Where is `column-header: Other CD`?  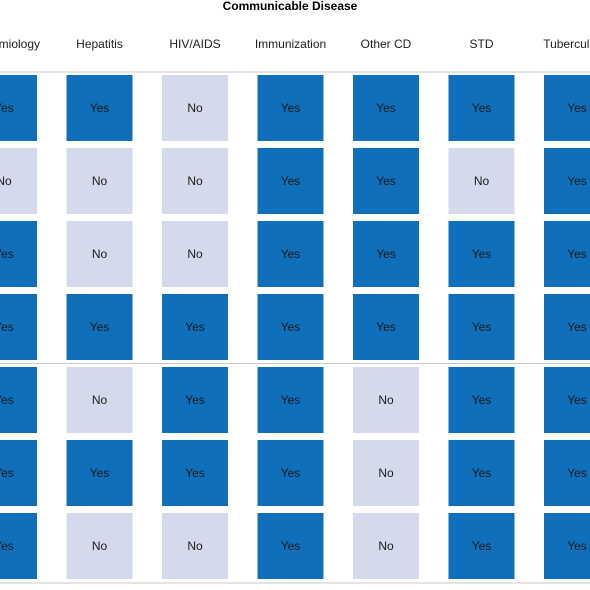 column-header: Other CD is located at coordinates (386, 44).